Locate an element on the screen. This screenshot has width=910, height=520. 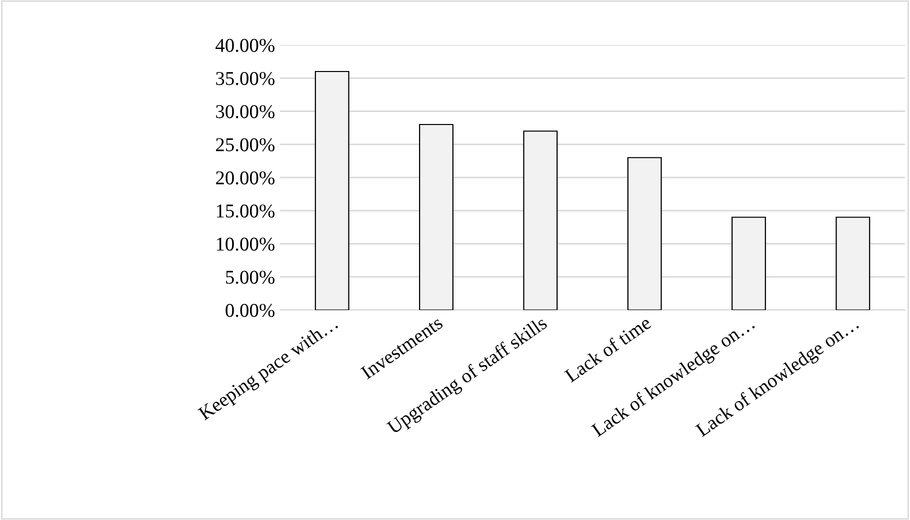
y-tick-label: 10.00% is located at coordinates (245, 244).